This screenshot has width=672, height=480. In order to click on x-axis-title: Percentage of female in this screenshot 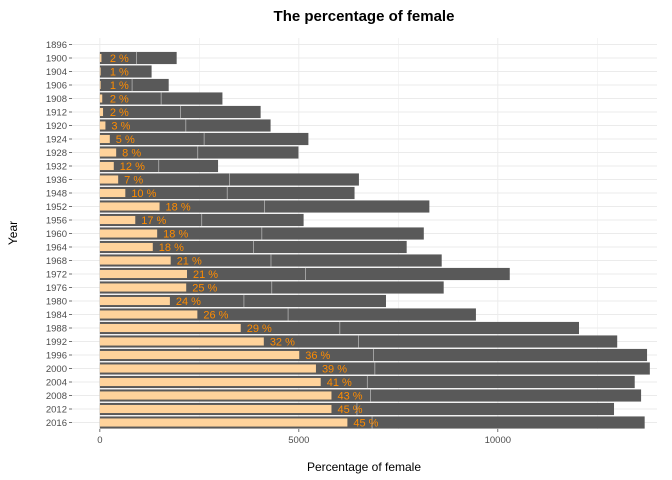, I will do `click(364, 467)`.